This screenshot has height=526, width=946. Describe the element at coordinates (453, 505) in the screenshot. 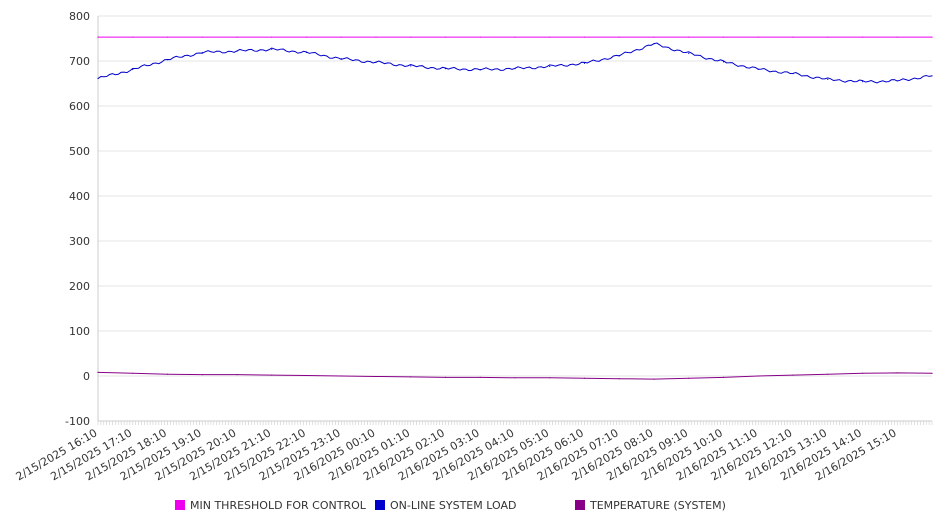

I see `legend-label-system-load: ON-LINE SYSTEM LOAD` at that location.